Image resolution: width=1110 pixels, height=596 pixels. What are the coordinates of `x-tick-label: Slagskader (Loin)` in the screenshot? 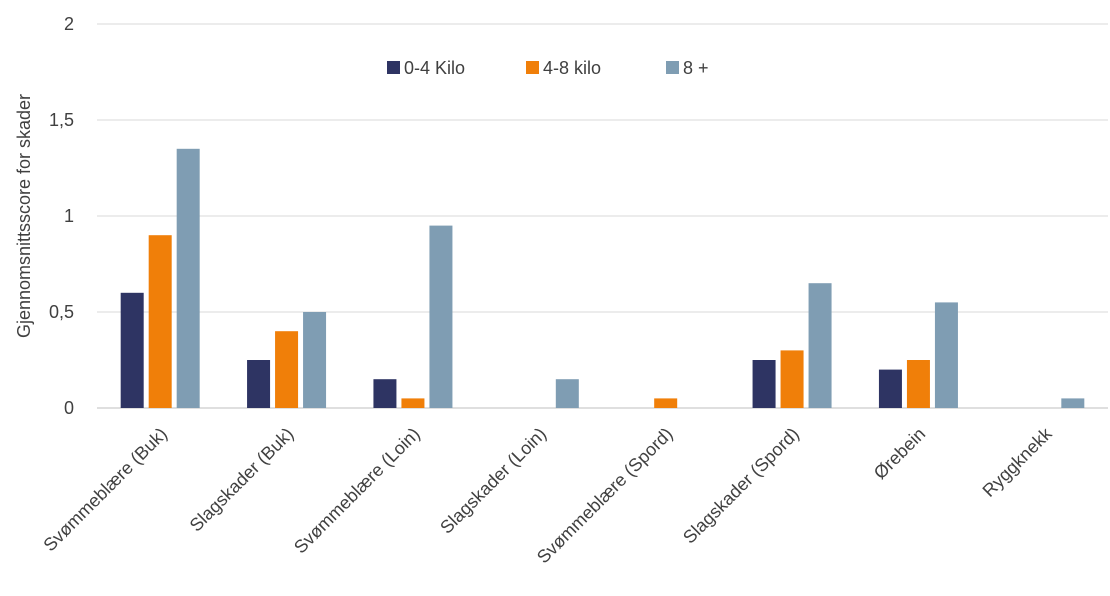 It's located at (493, 481).